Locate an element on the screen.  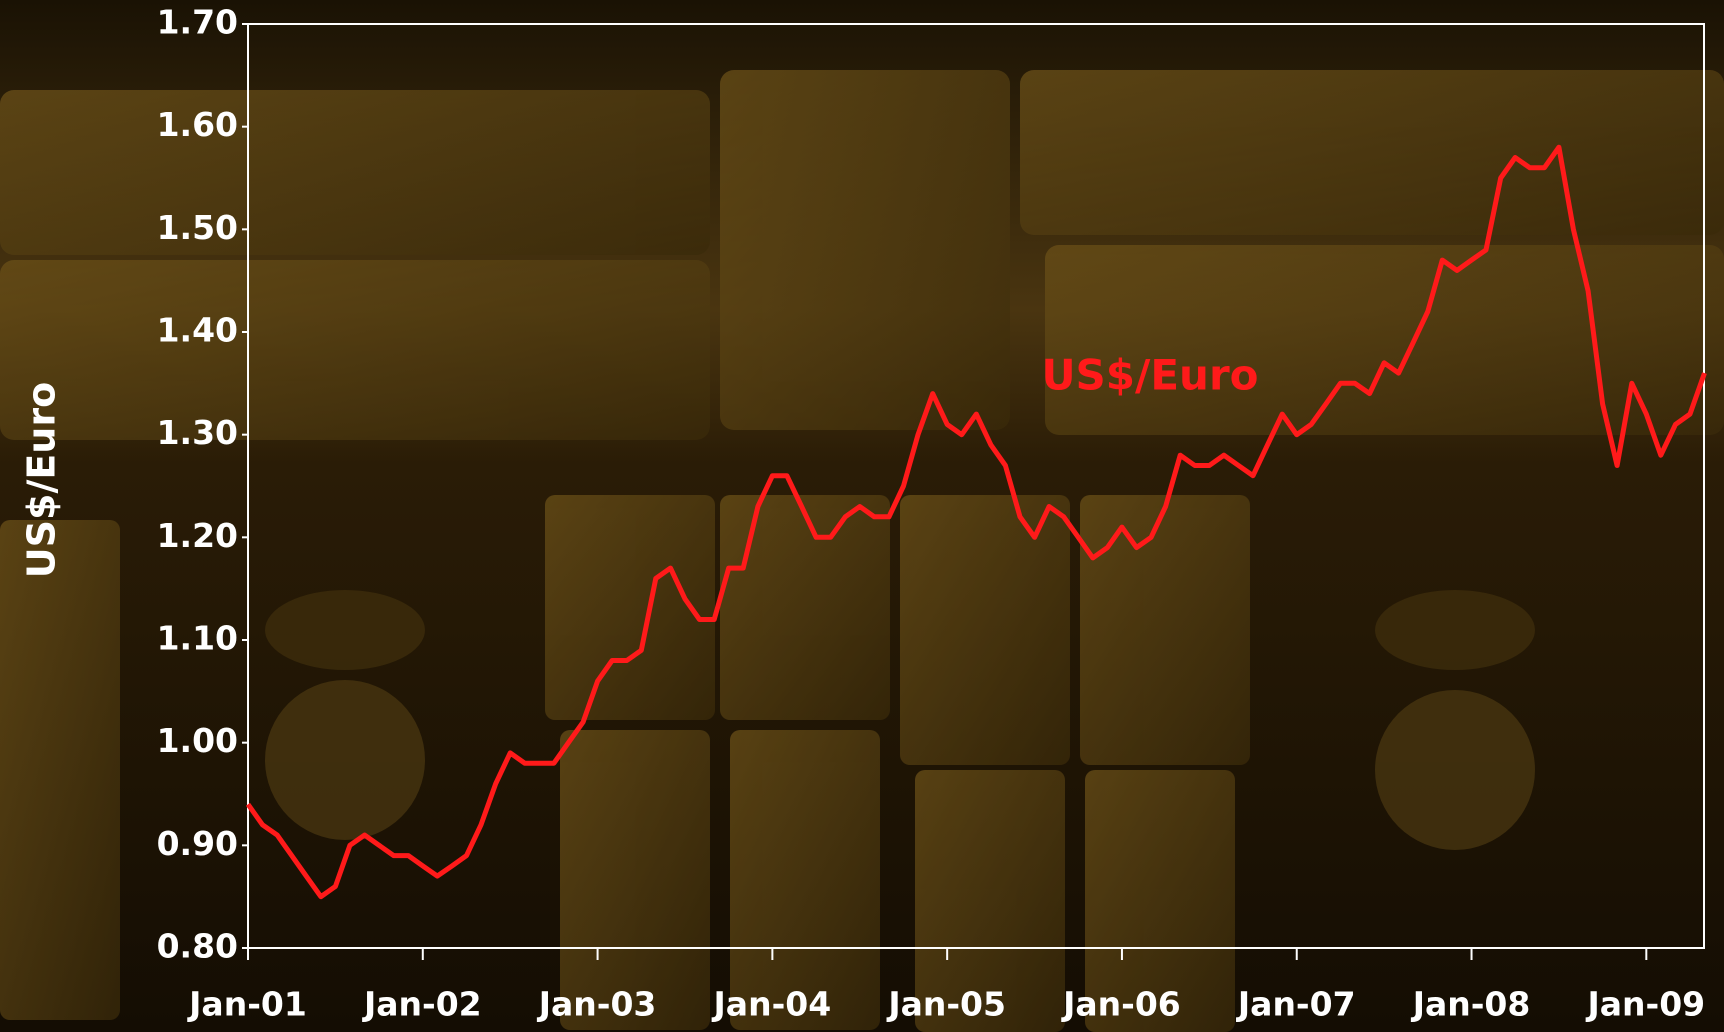
y-tick-label: 1.20 is located at coordinates (197, 535).